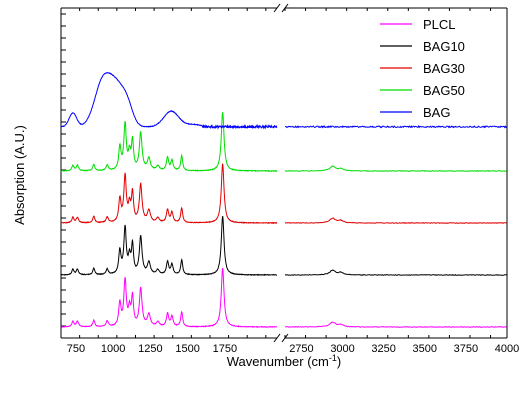 The image size is (520, 401). What do you see at coordinates (444, 90) in the screenshot?
I see `legend-label-bag50: BAG50` at bounding box center [444, 90].